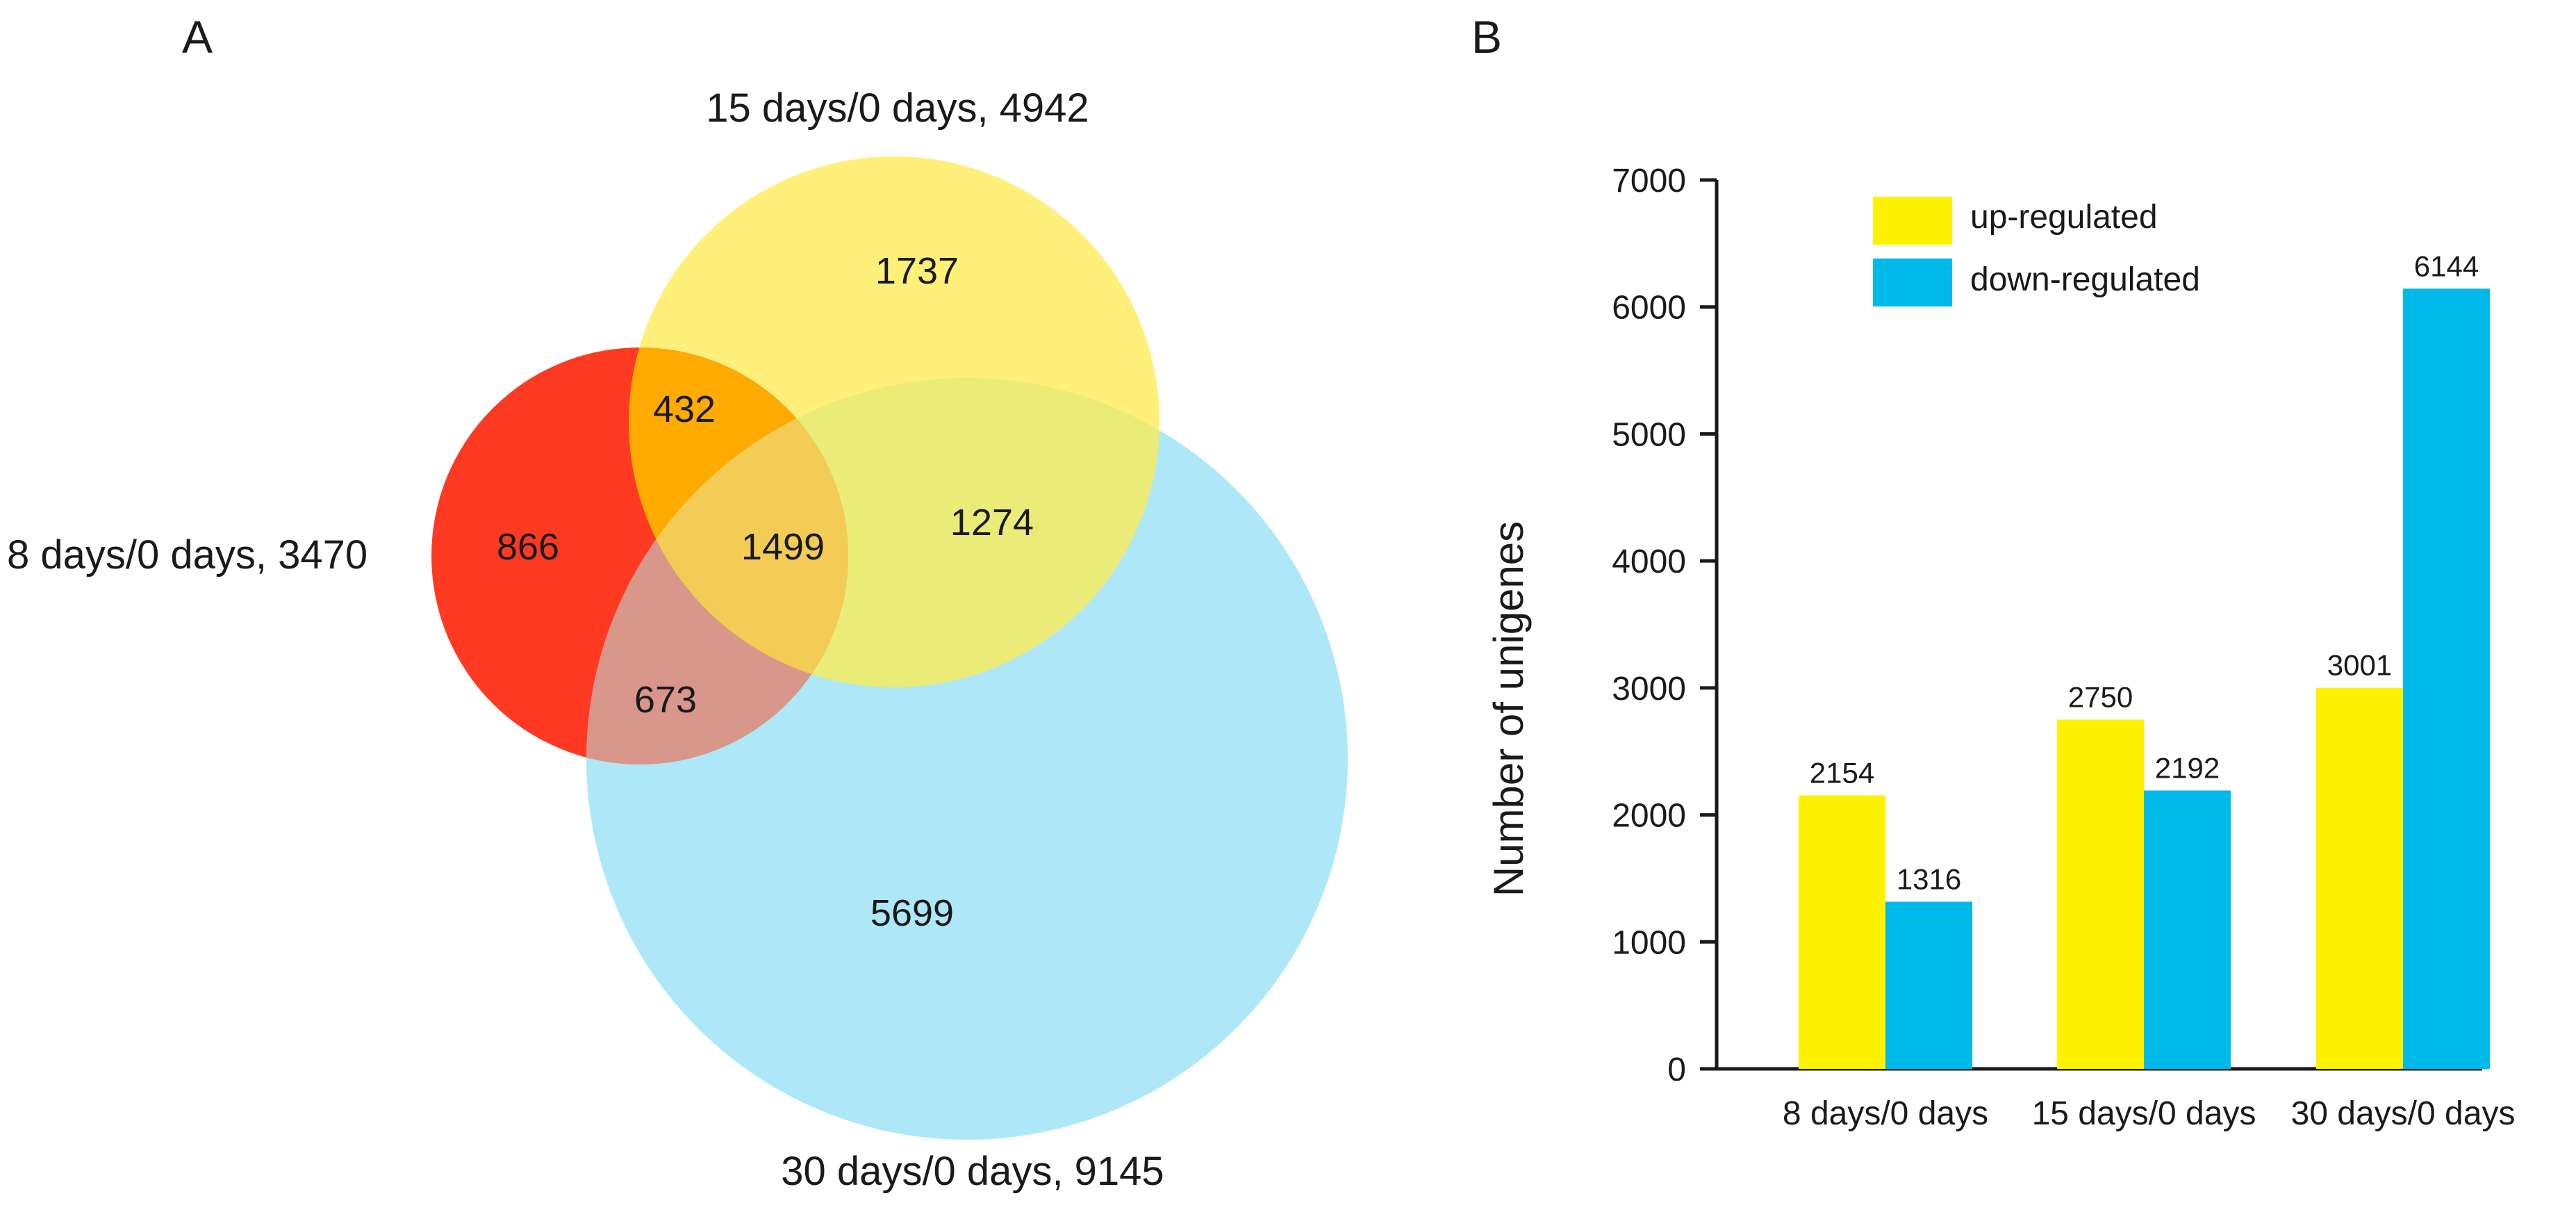 Image resolution: width=2576 pixels, height=1212 pixels. Describe the element at coordinates (2085, 279) in the screenshot. I see `legend-label-down-regulated: down-regulated` at that location.